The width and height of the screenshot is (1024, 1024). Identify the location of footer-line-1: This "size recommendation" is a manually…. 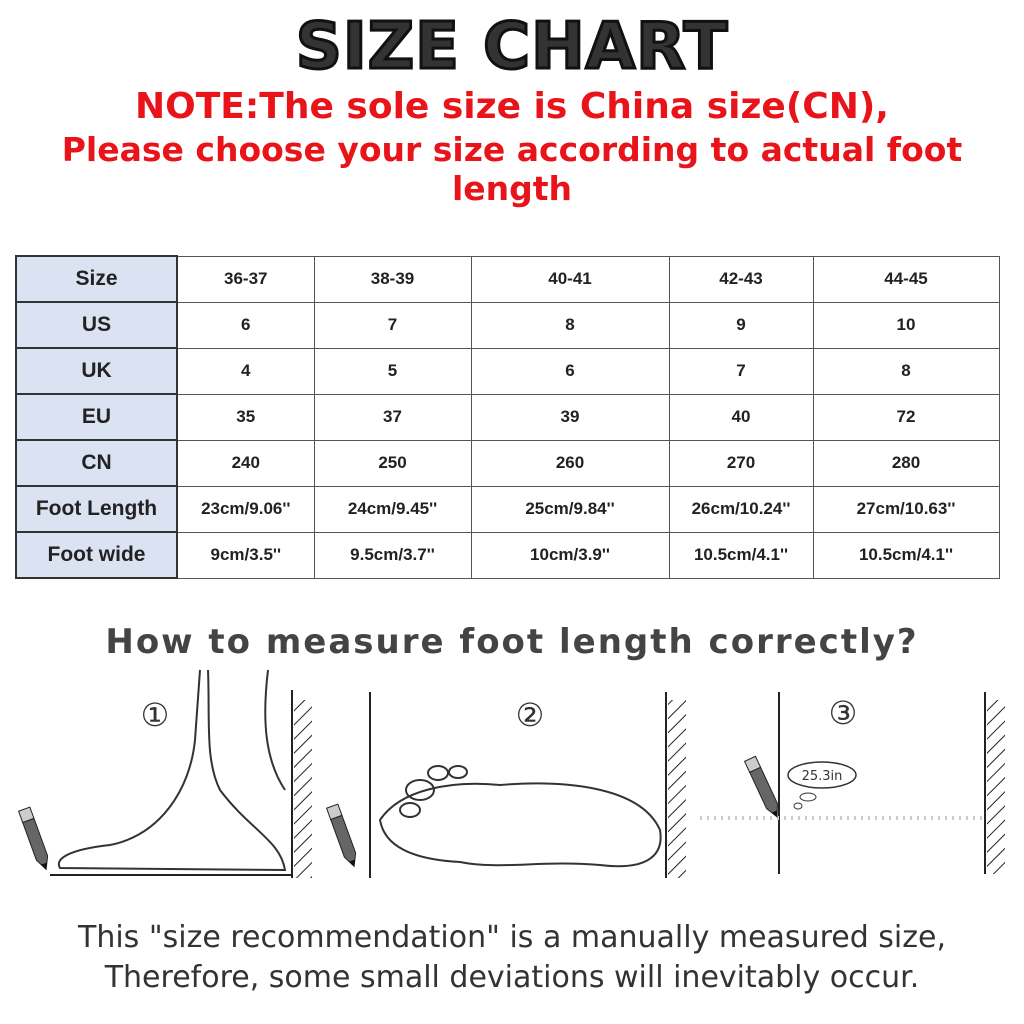
(512, 937).